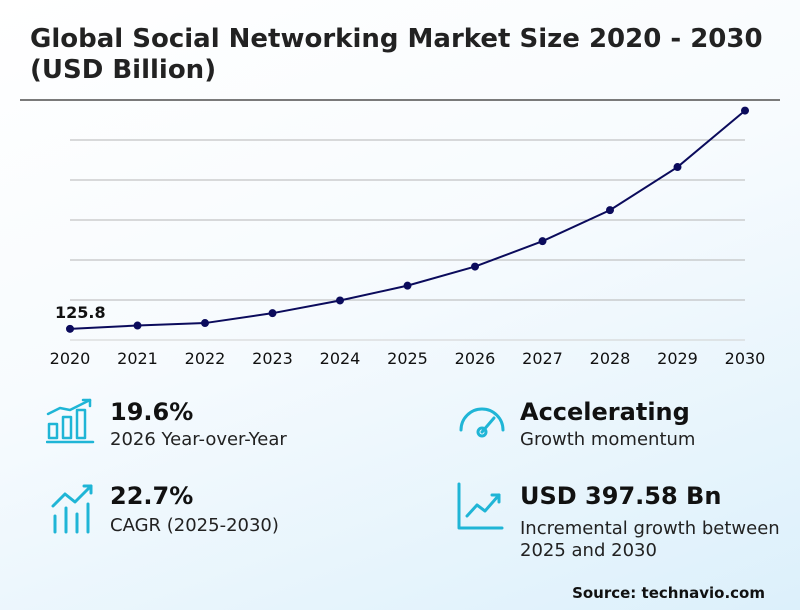 The image size is (800, 610). Describe the element at coordinates (340, 358) in the screenshot. I see `x-tick-label: 2024` at that location.